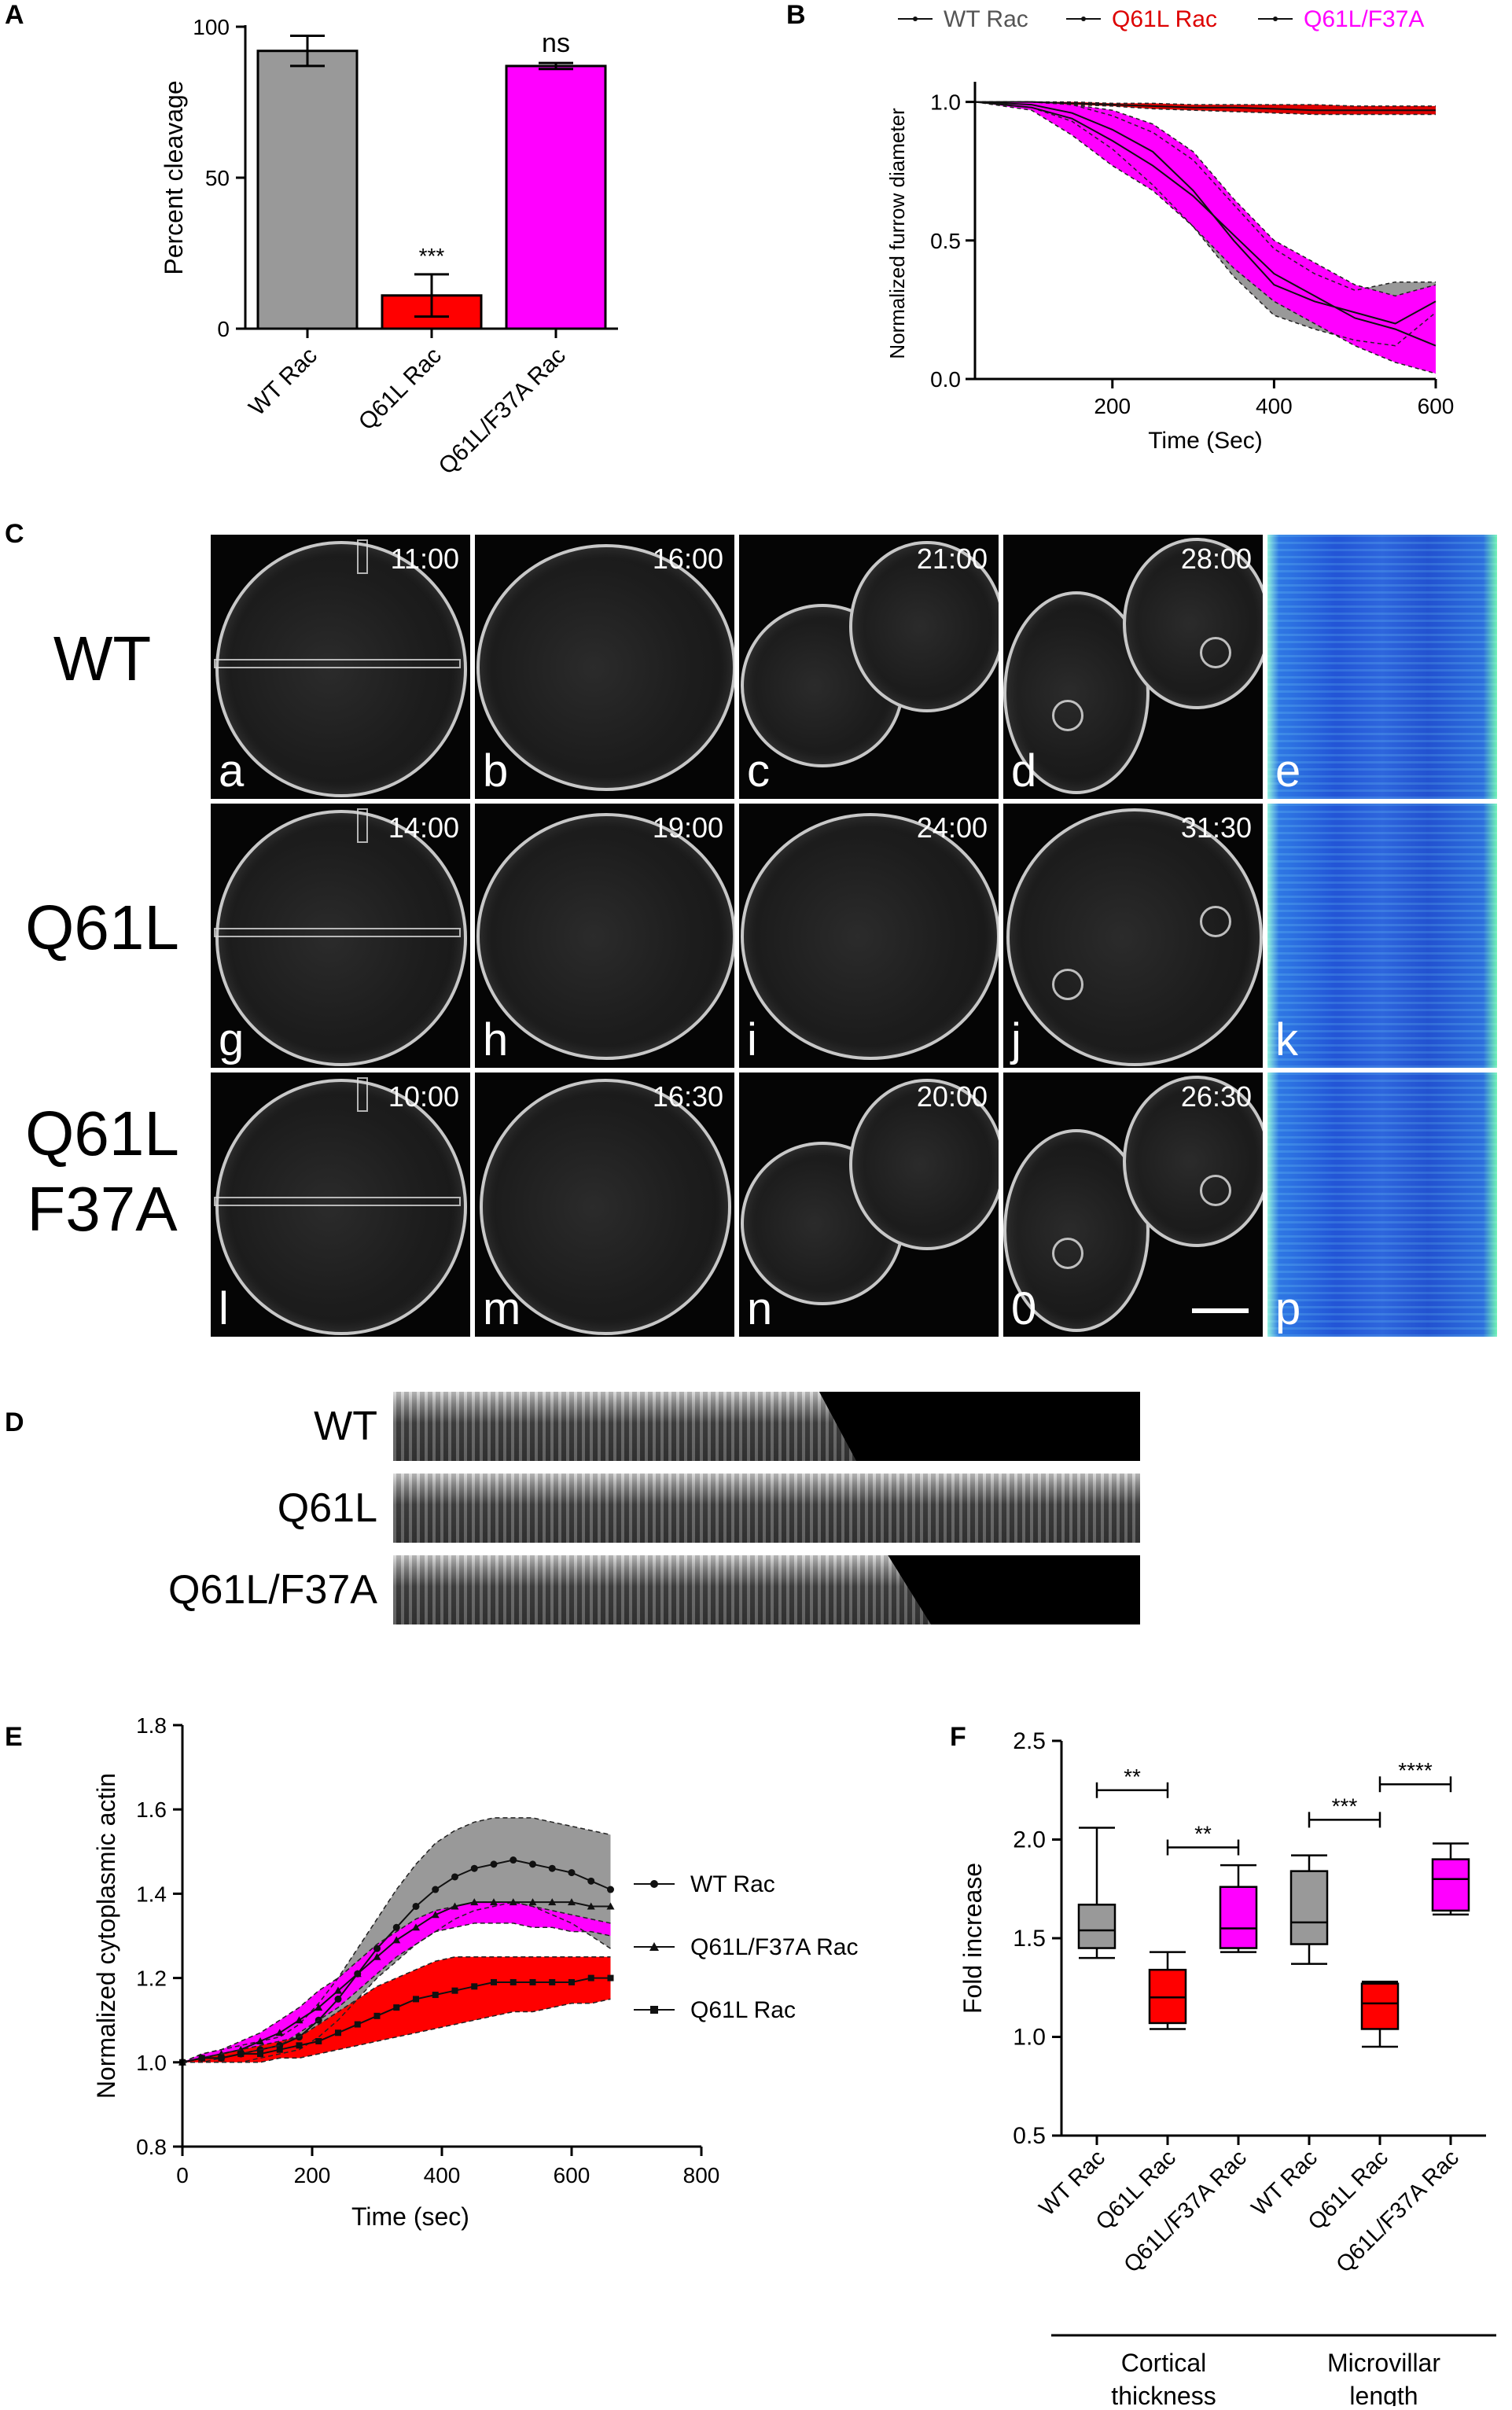  I want to click on bar, so click(307, 190).